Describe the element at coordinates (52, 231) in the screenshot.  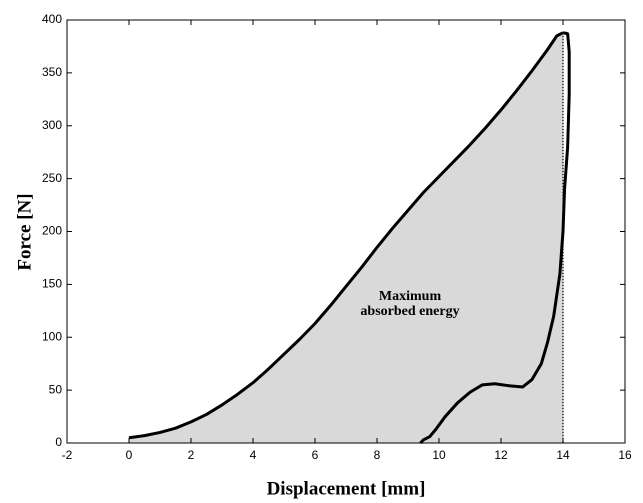
I see `y-tick-label: 200` at that location.